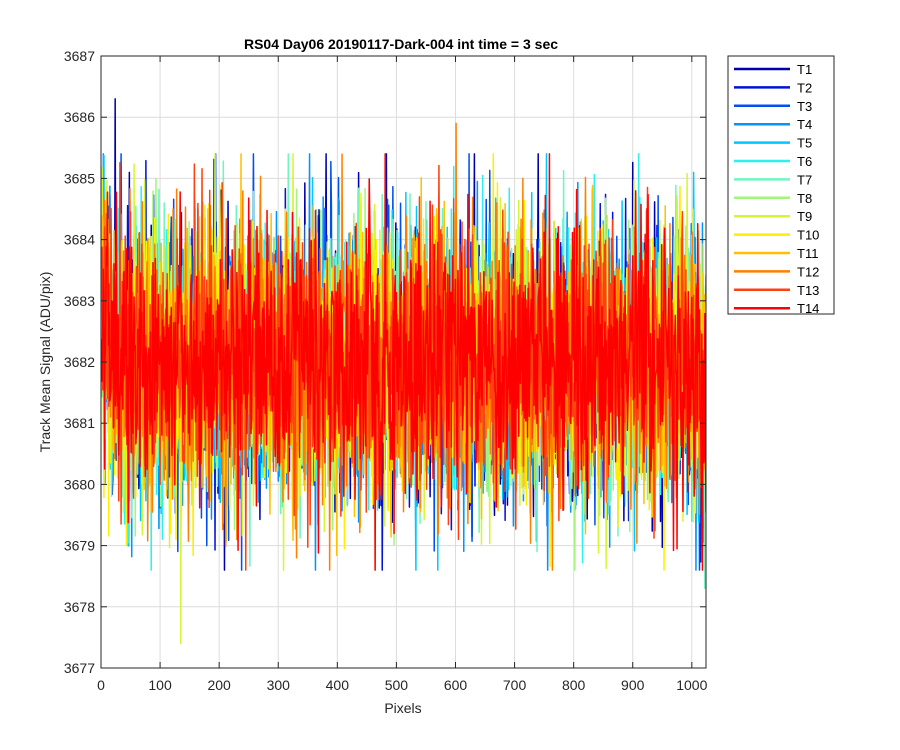 The height and width of the screenshot is (750, 900). Describe the element at coordinates (804, 179) in the screenshot. I see `legend-label-t7: T7` at that location.